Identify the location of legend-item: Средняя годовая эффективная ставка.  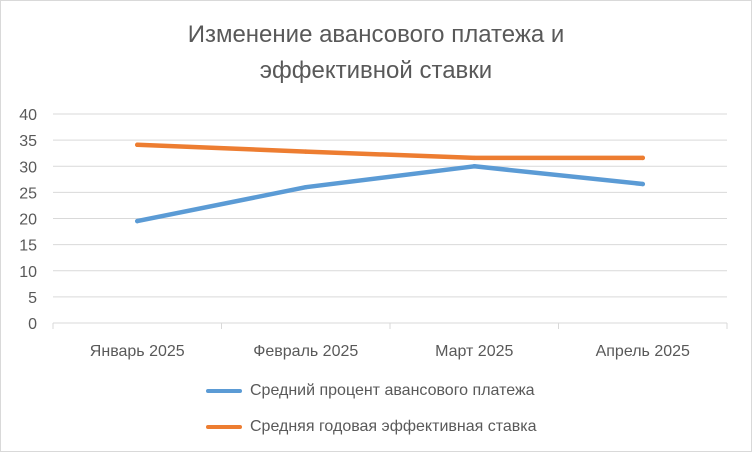
(371, 427).